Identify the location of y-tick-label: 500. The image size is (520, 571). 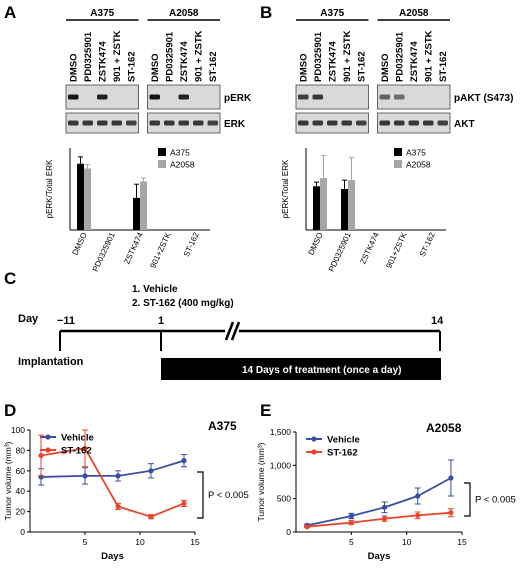
(284, 499).